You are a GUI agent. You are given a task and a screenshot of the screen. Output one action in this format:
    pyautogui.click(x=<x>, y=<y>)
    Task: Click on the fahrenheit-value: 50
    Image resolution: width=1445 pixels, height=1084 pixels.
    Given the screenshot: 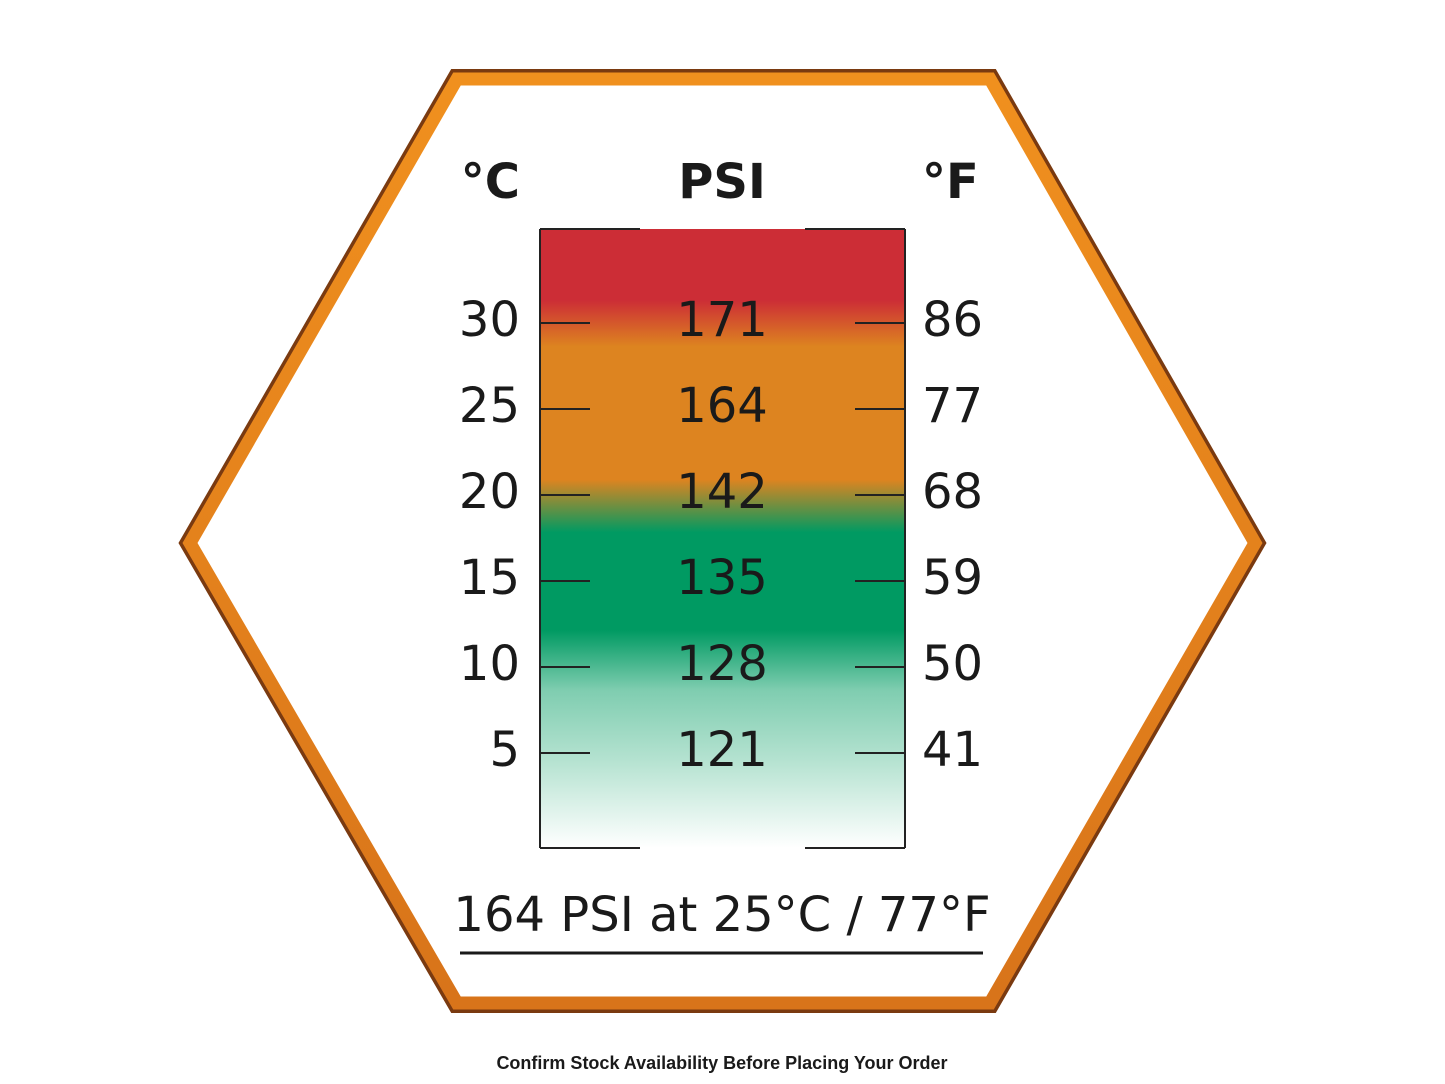 What is the action you would take?
    pyautogui.click(x=952, y=664)
    